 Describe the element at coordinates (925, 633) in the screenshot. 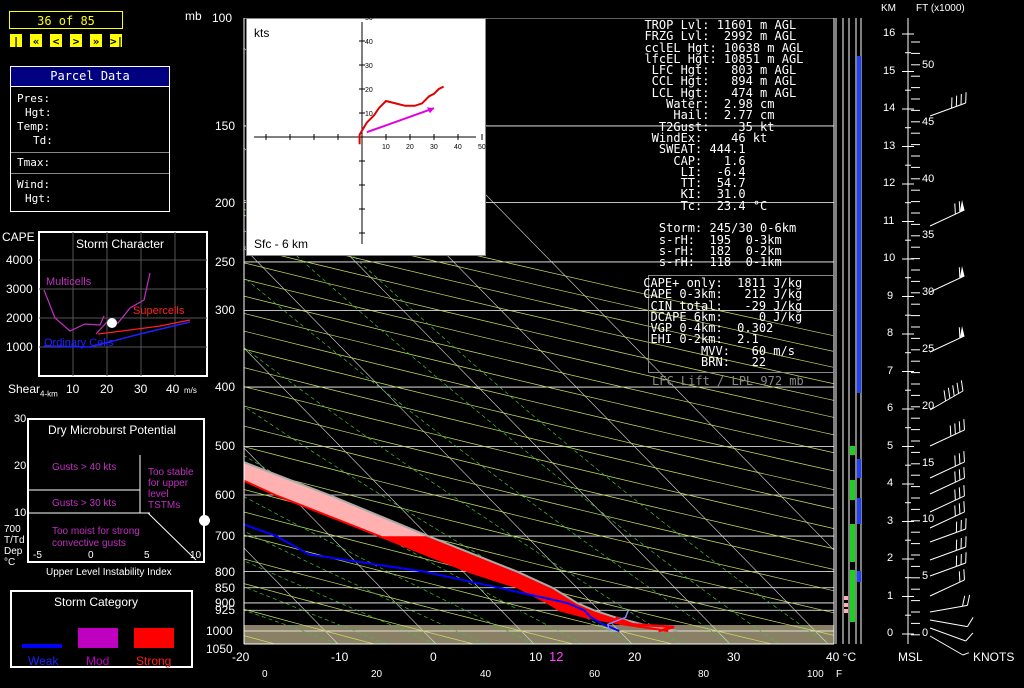

I see `ft-label-0: 0` at that location.